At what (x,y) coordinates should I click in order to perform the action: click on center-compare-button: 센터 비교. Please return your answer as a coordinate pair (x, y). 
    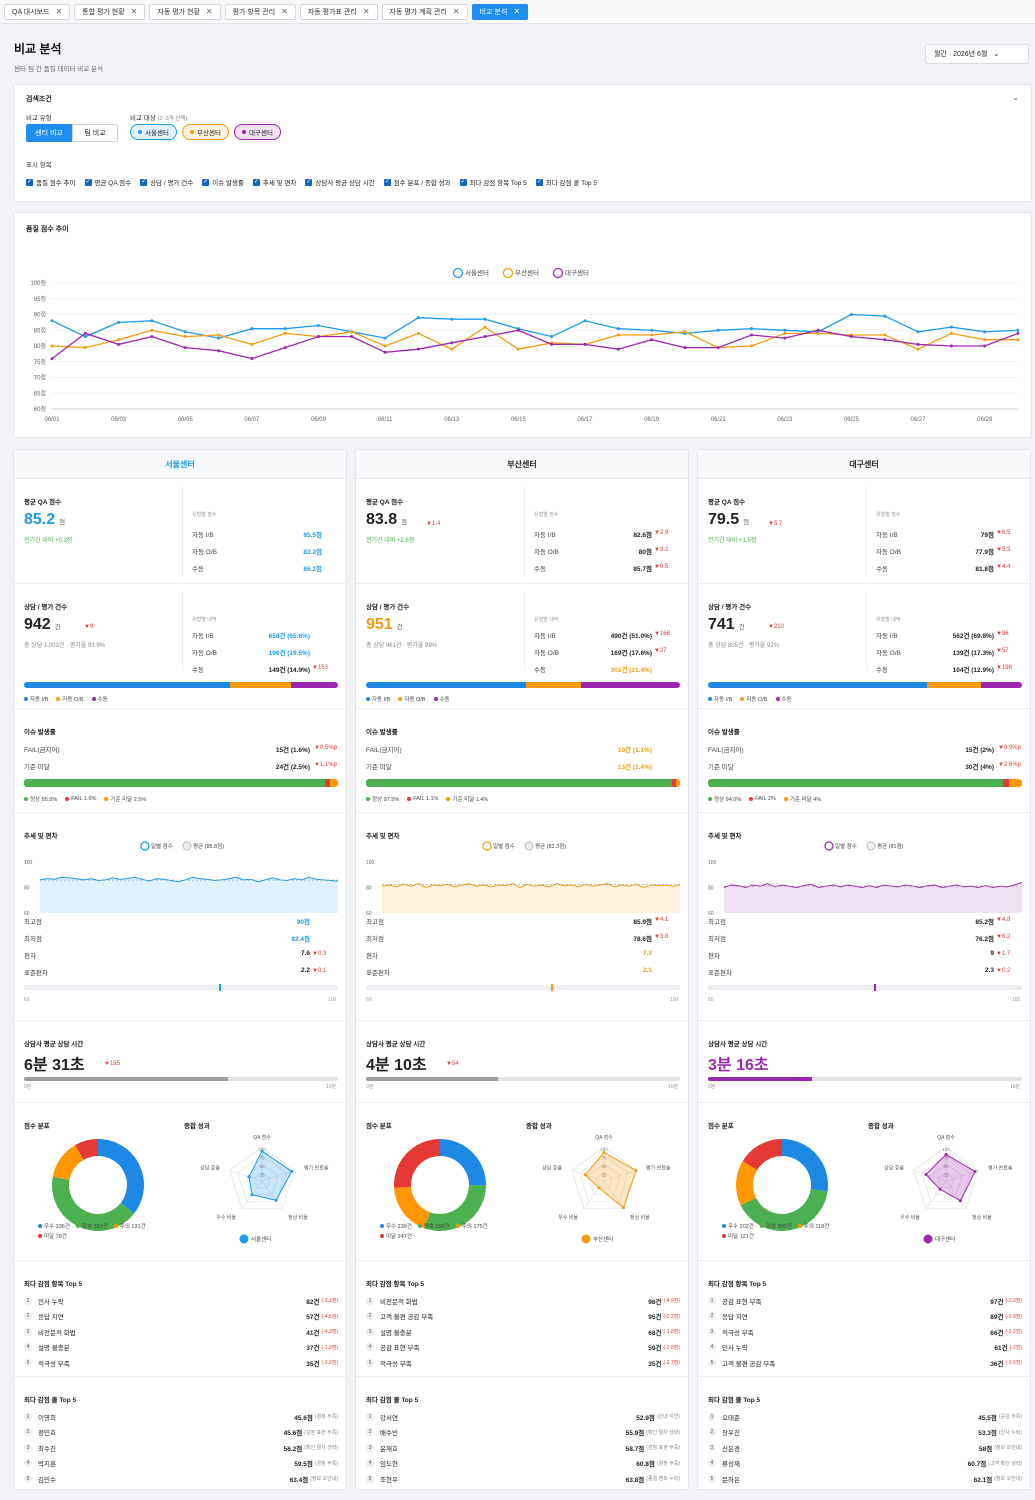
    Looking at the image, I should click on (49, 133).